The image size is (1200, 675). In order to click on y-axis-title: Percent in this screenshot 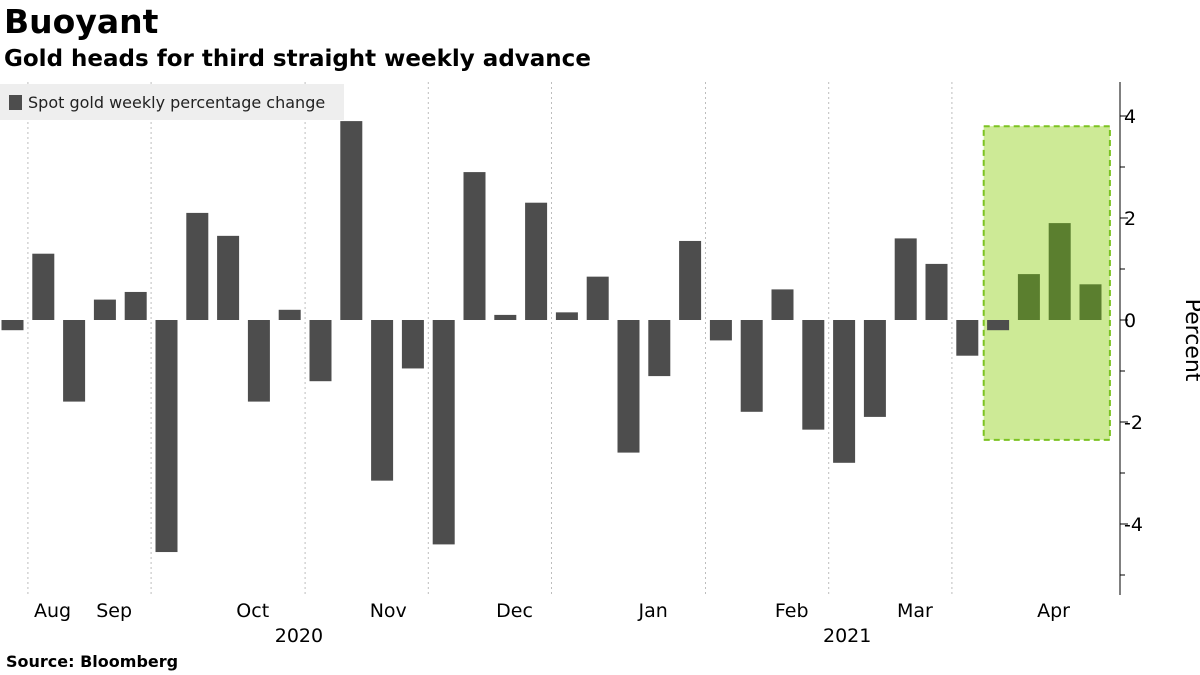, I will do `click(1190, 340)`.